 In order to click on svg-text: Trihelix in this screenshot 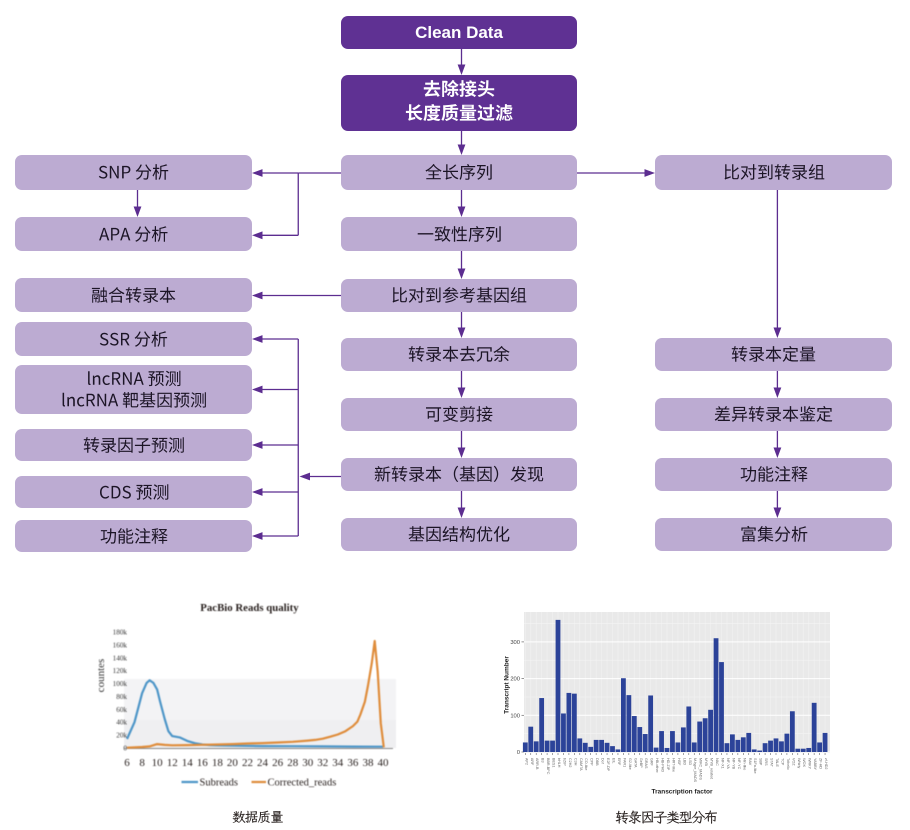, I will do `click(788, 764)`.